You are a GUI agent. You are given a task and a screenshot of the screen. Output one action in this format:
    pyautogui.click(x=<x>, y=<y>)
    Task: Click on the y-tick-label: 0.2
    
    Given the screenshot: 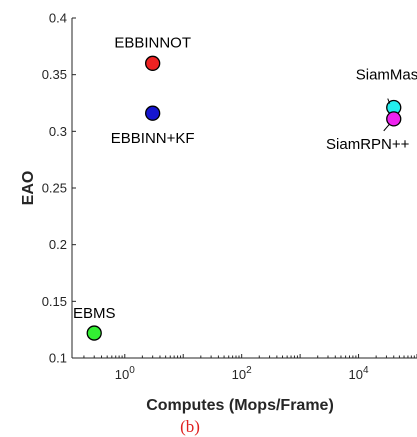 What is the action you would take?
    pyautogui.click(x=58, y=244)
    